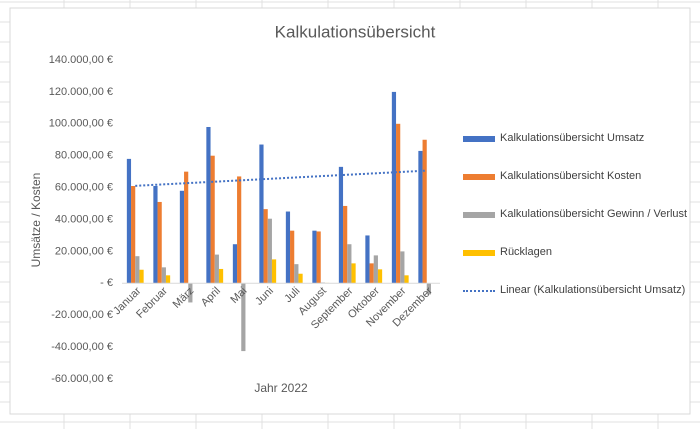 The width and height of the screenshot is (700, 429). What do you see at coordinates (572, 138) in the screenshot?
I see `legend-label: Kalkulationsübersicht Umsatz` at bounding box center [572, 138].